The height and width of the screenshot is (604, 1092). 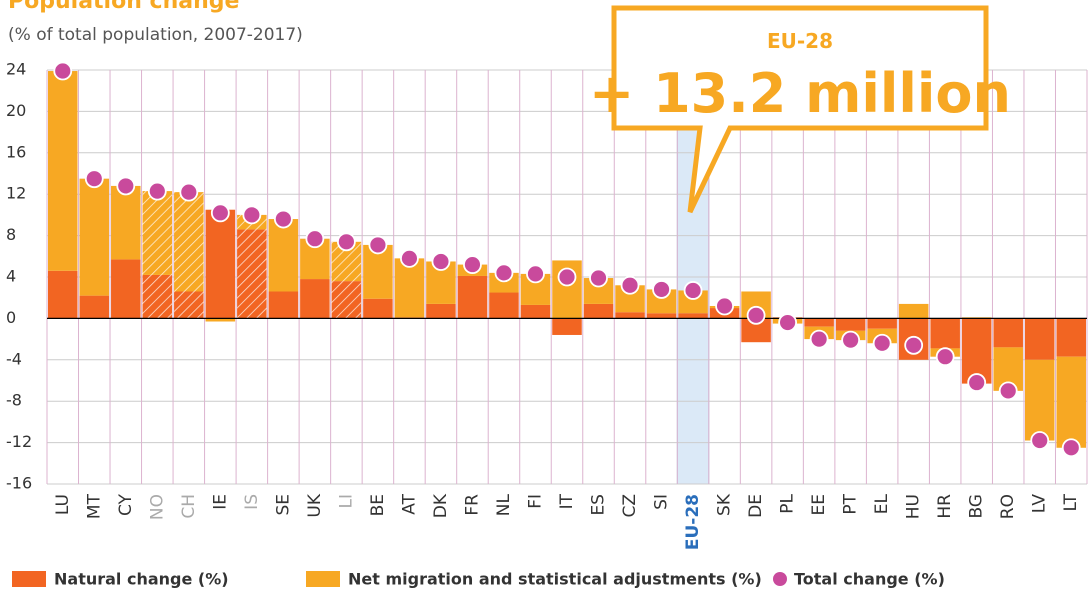 What do you see at coordinates (19, 483) in the screenshot?
I see `y-tick-label: -16` at bounding box center [19, 483].